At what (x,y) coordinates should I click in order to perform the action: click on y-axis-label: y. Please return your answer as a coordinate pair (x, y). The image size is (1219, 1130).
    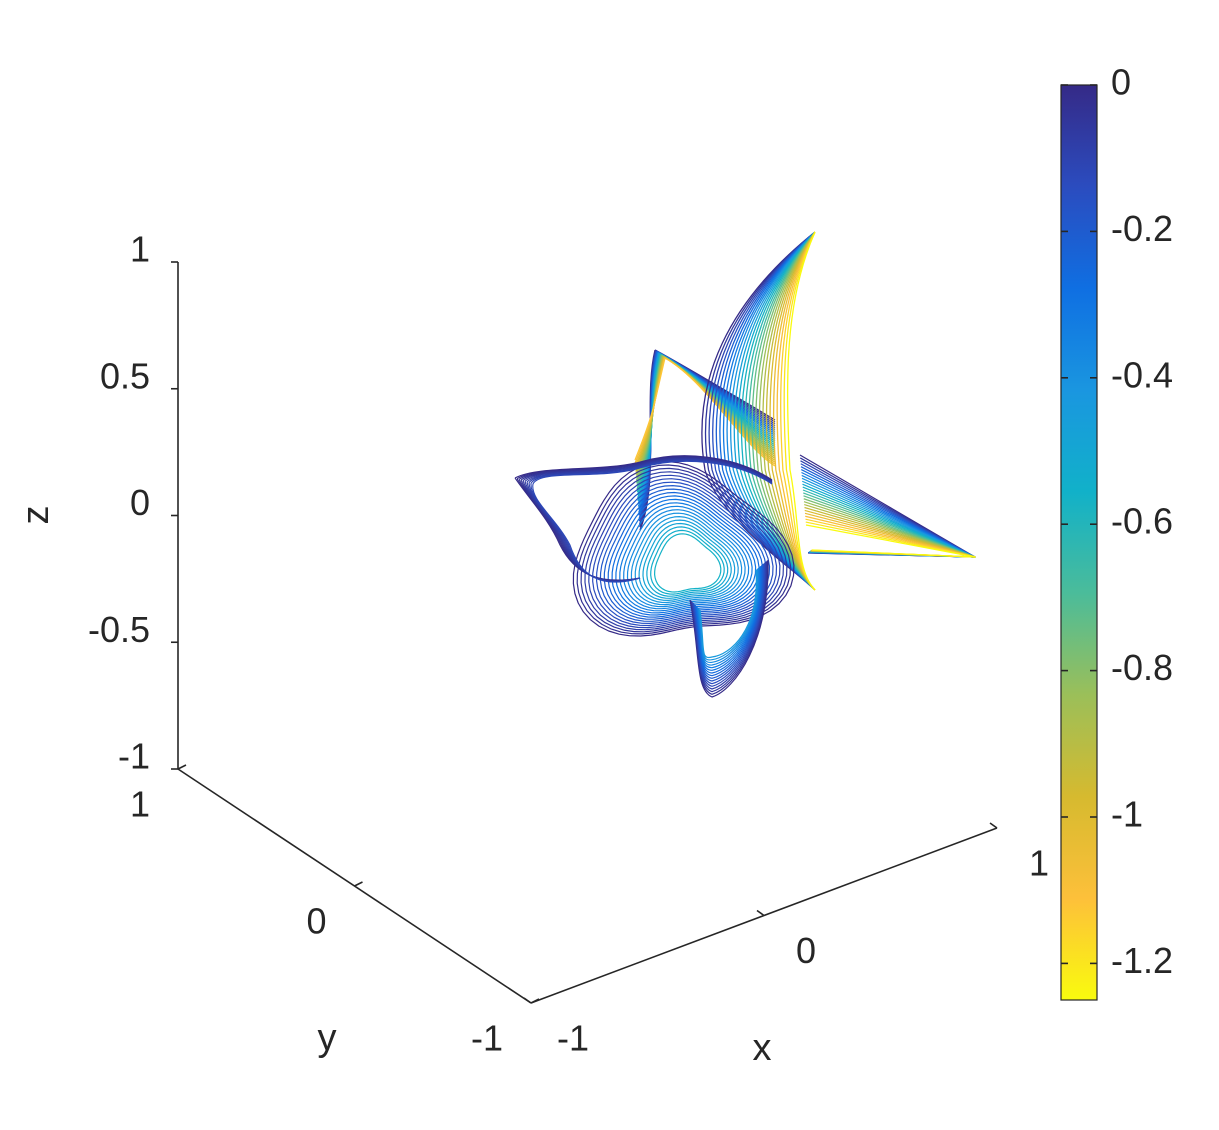
    Looking at the image, I should click on (327, 1038).